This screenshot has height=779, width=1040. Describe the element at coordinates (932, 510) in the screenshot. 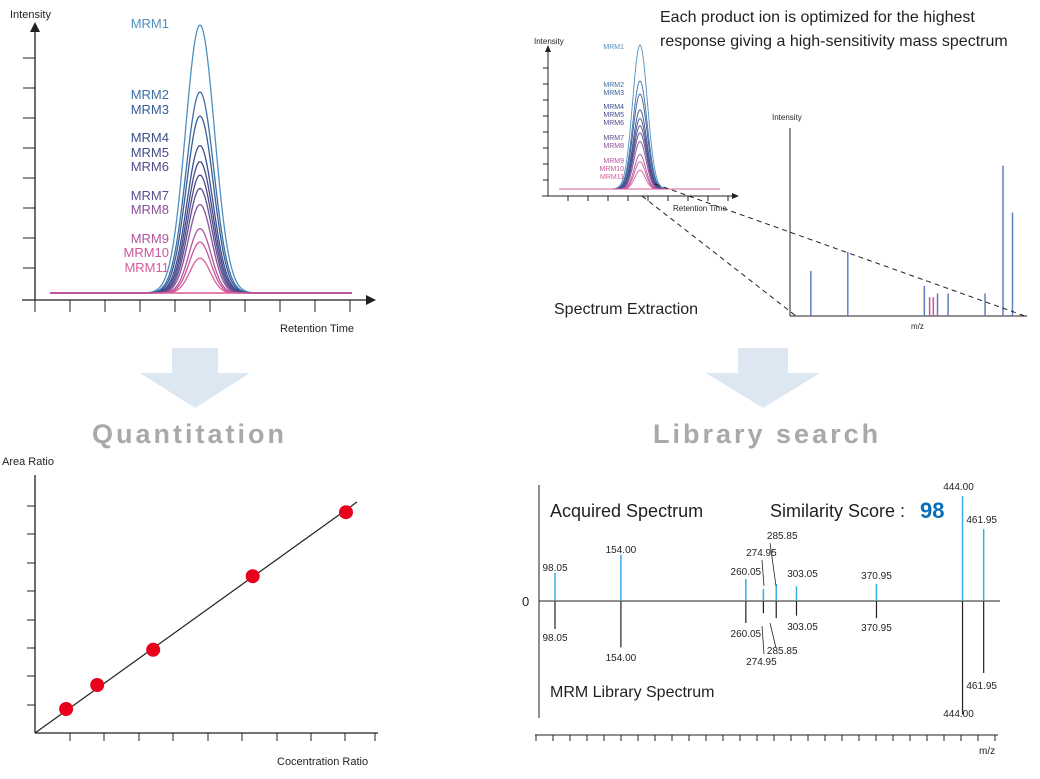

I see `similarity-score-value: 98` at that location.